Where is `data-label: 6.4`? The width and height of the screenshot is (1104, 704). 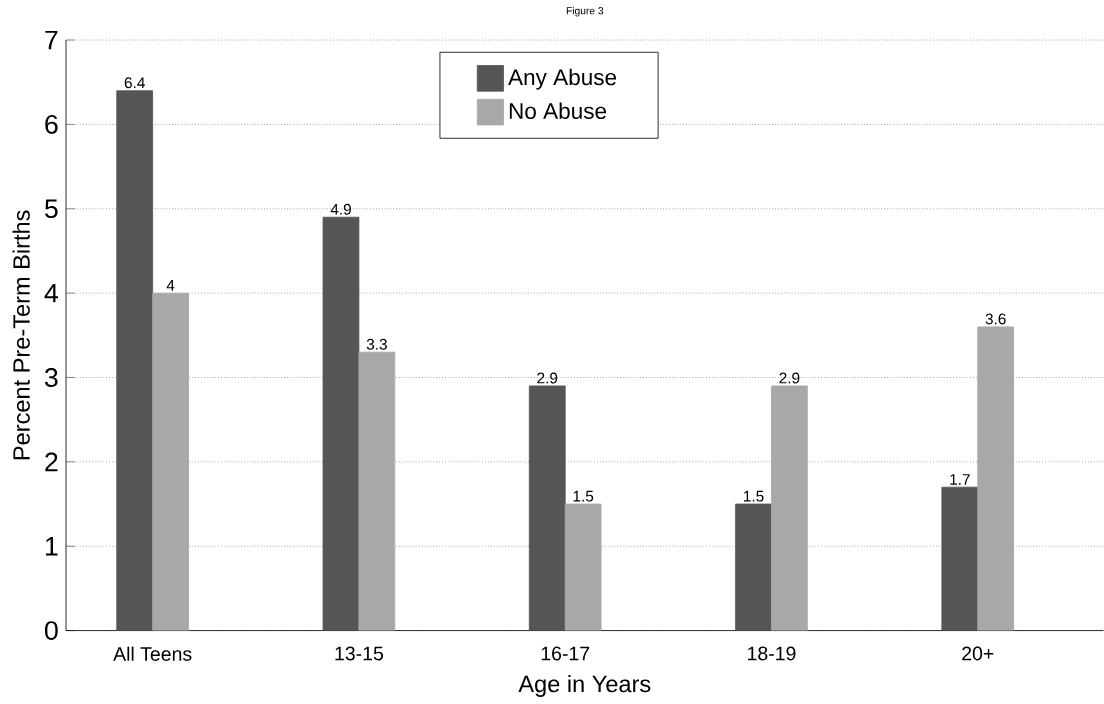
data-label: 6.4 is located at coordinates (134, 83).